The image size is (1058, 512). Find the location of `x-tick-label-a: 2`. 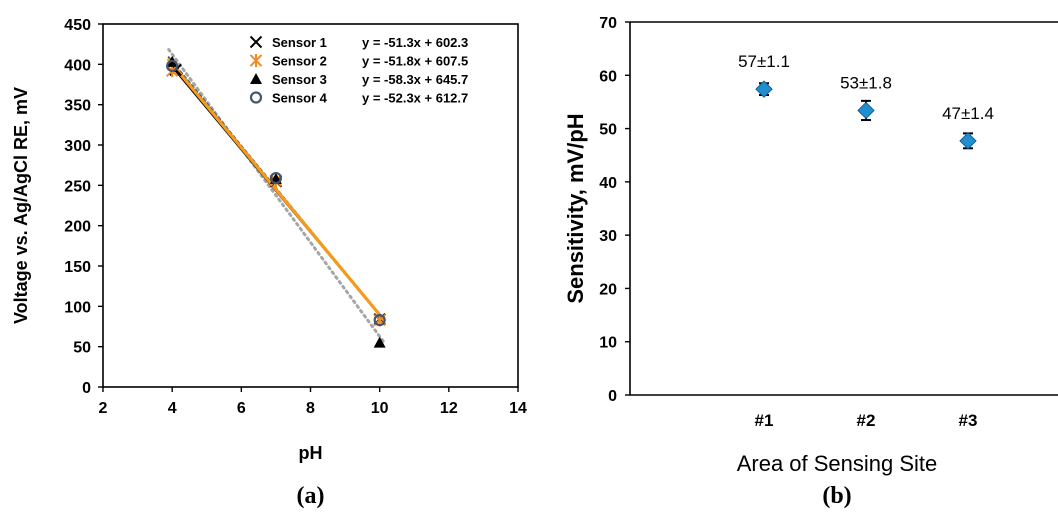

x-tick-label-a: 2 is located at coordinates (103, 408).